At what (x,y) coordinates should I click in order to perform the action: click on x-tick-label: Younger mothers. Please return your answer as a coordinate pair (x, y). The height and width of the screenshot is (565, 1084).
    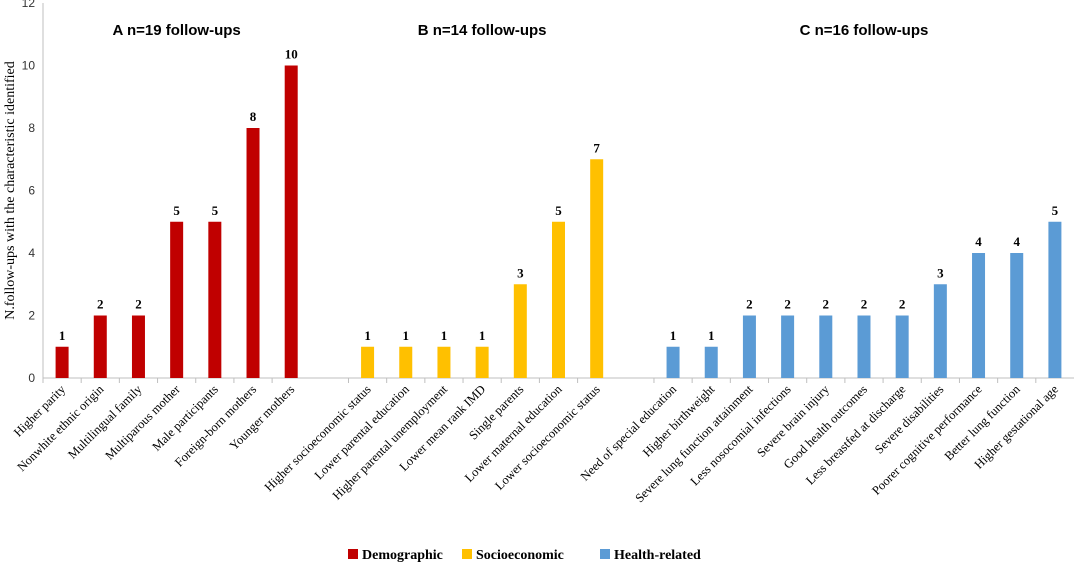
    Looking at the image, I should click on (262, 417).